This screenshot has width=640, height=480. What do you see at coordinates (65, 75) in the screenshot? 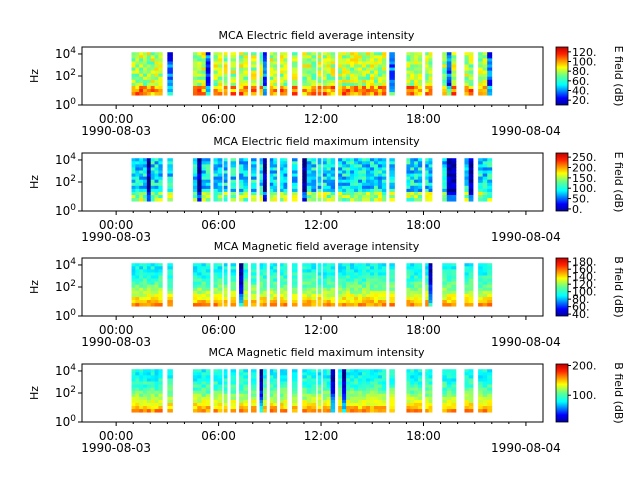
I see `y-tick-label: 102` at bounding box center [65, 75].